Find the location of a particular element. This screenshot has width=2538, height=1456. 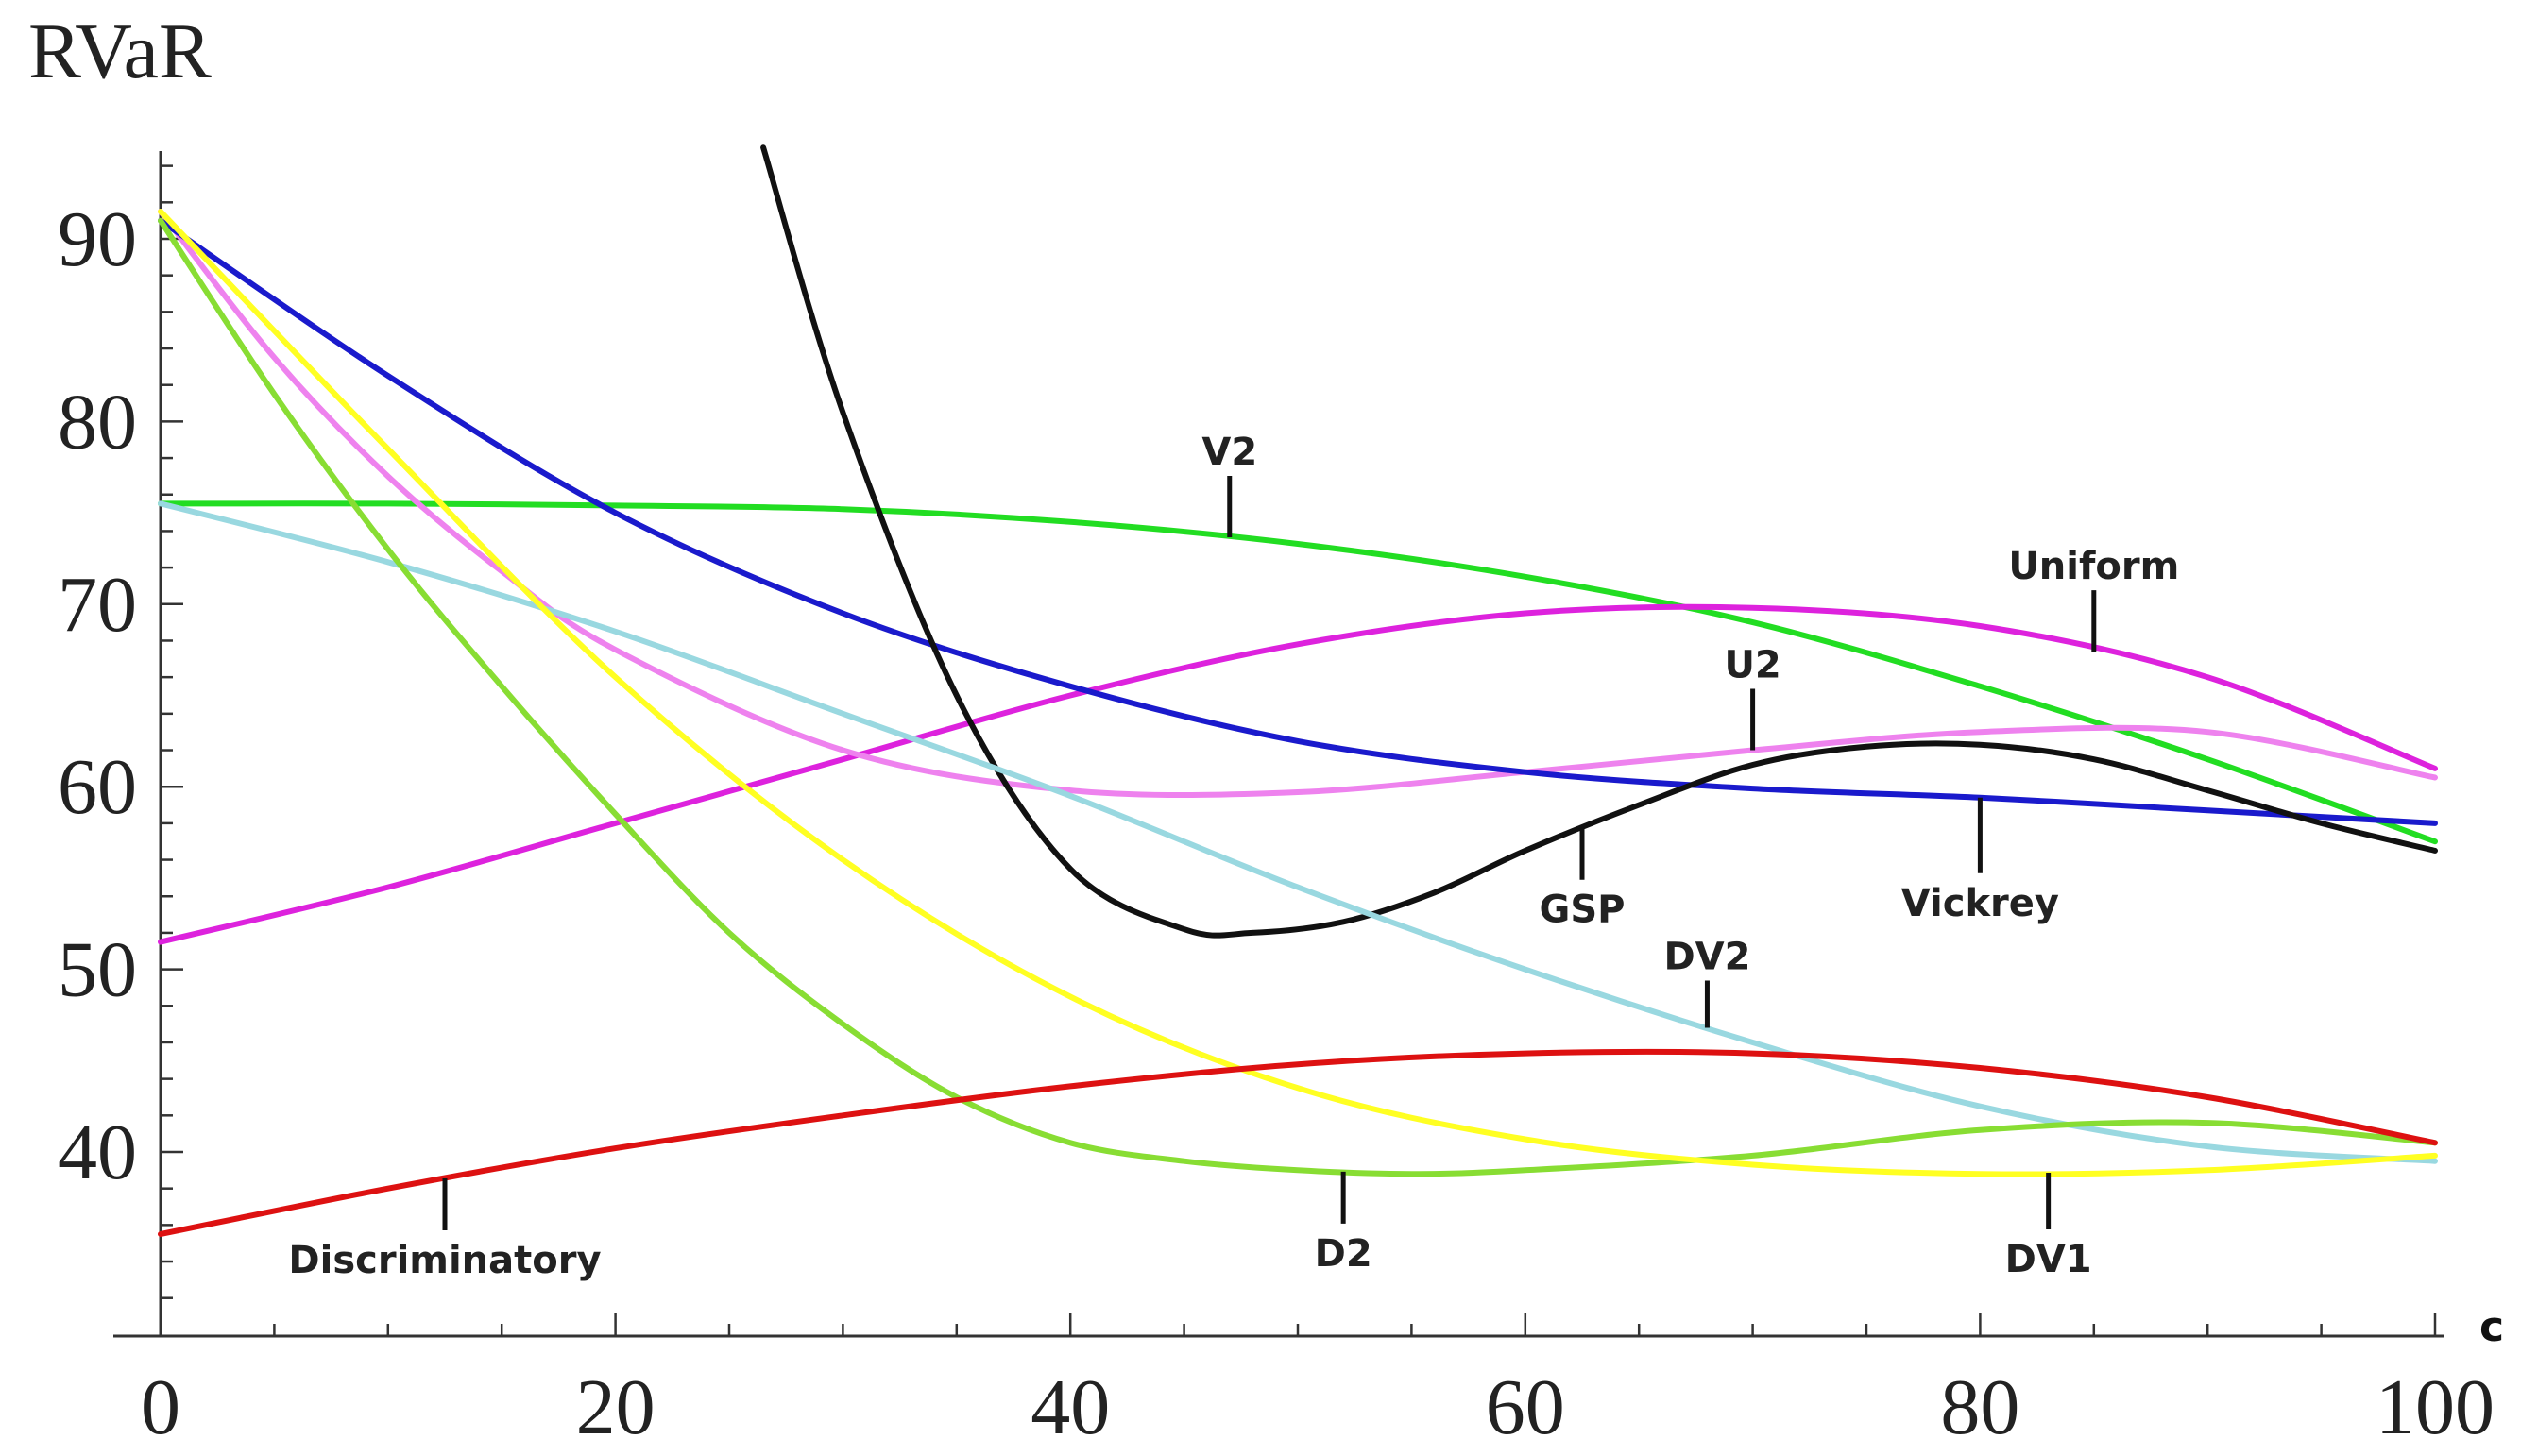

series-label-v2: V2 is located at coordinates (1229, 452).